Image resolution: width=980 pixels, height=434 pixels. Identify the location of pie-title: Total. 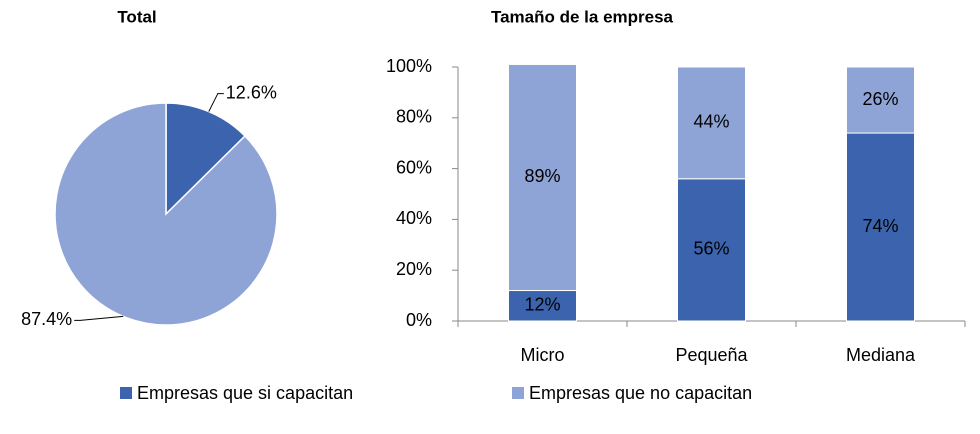
(136, 16).